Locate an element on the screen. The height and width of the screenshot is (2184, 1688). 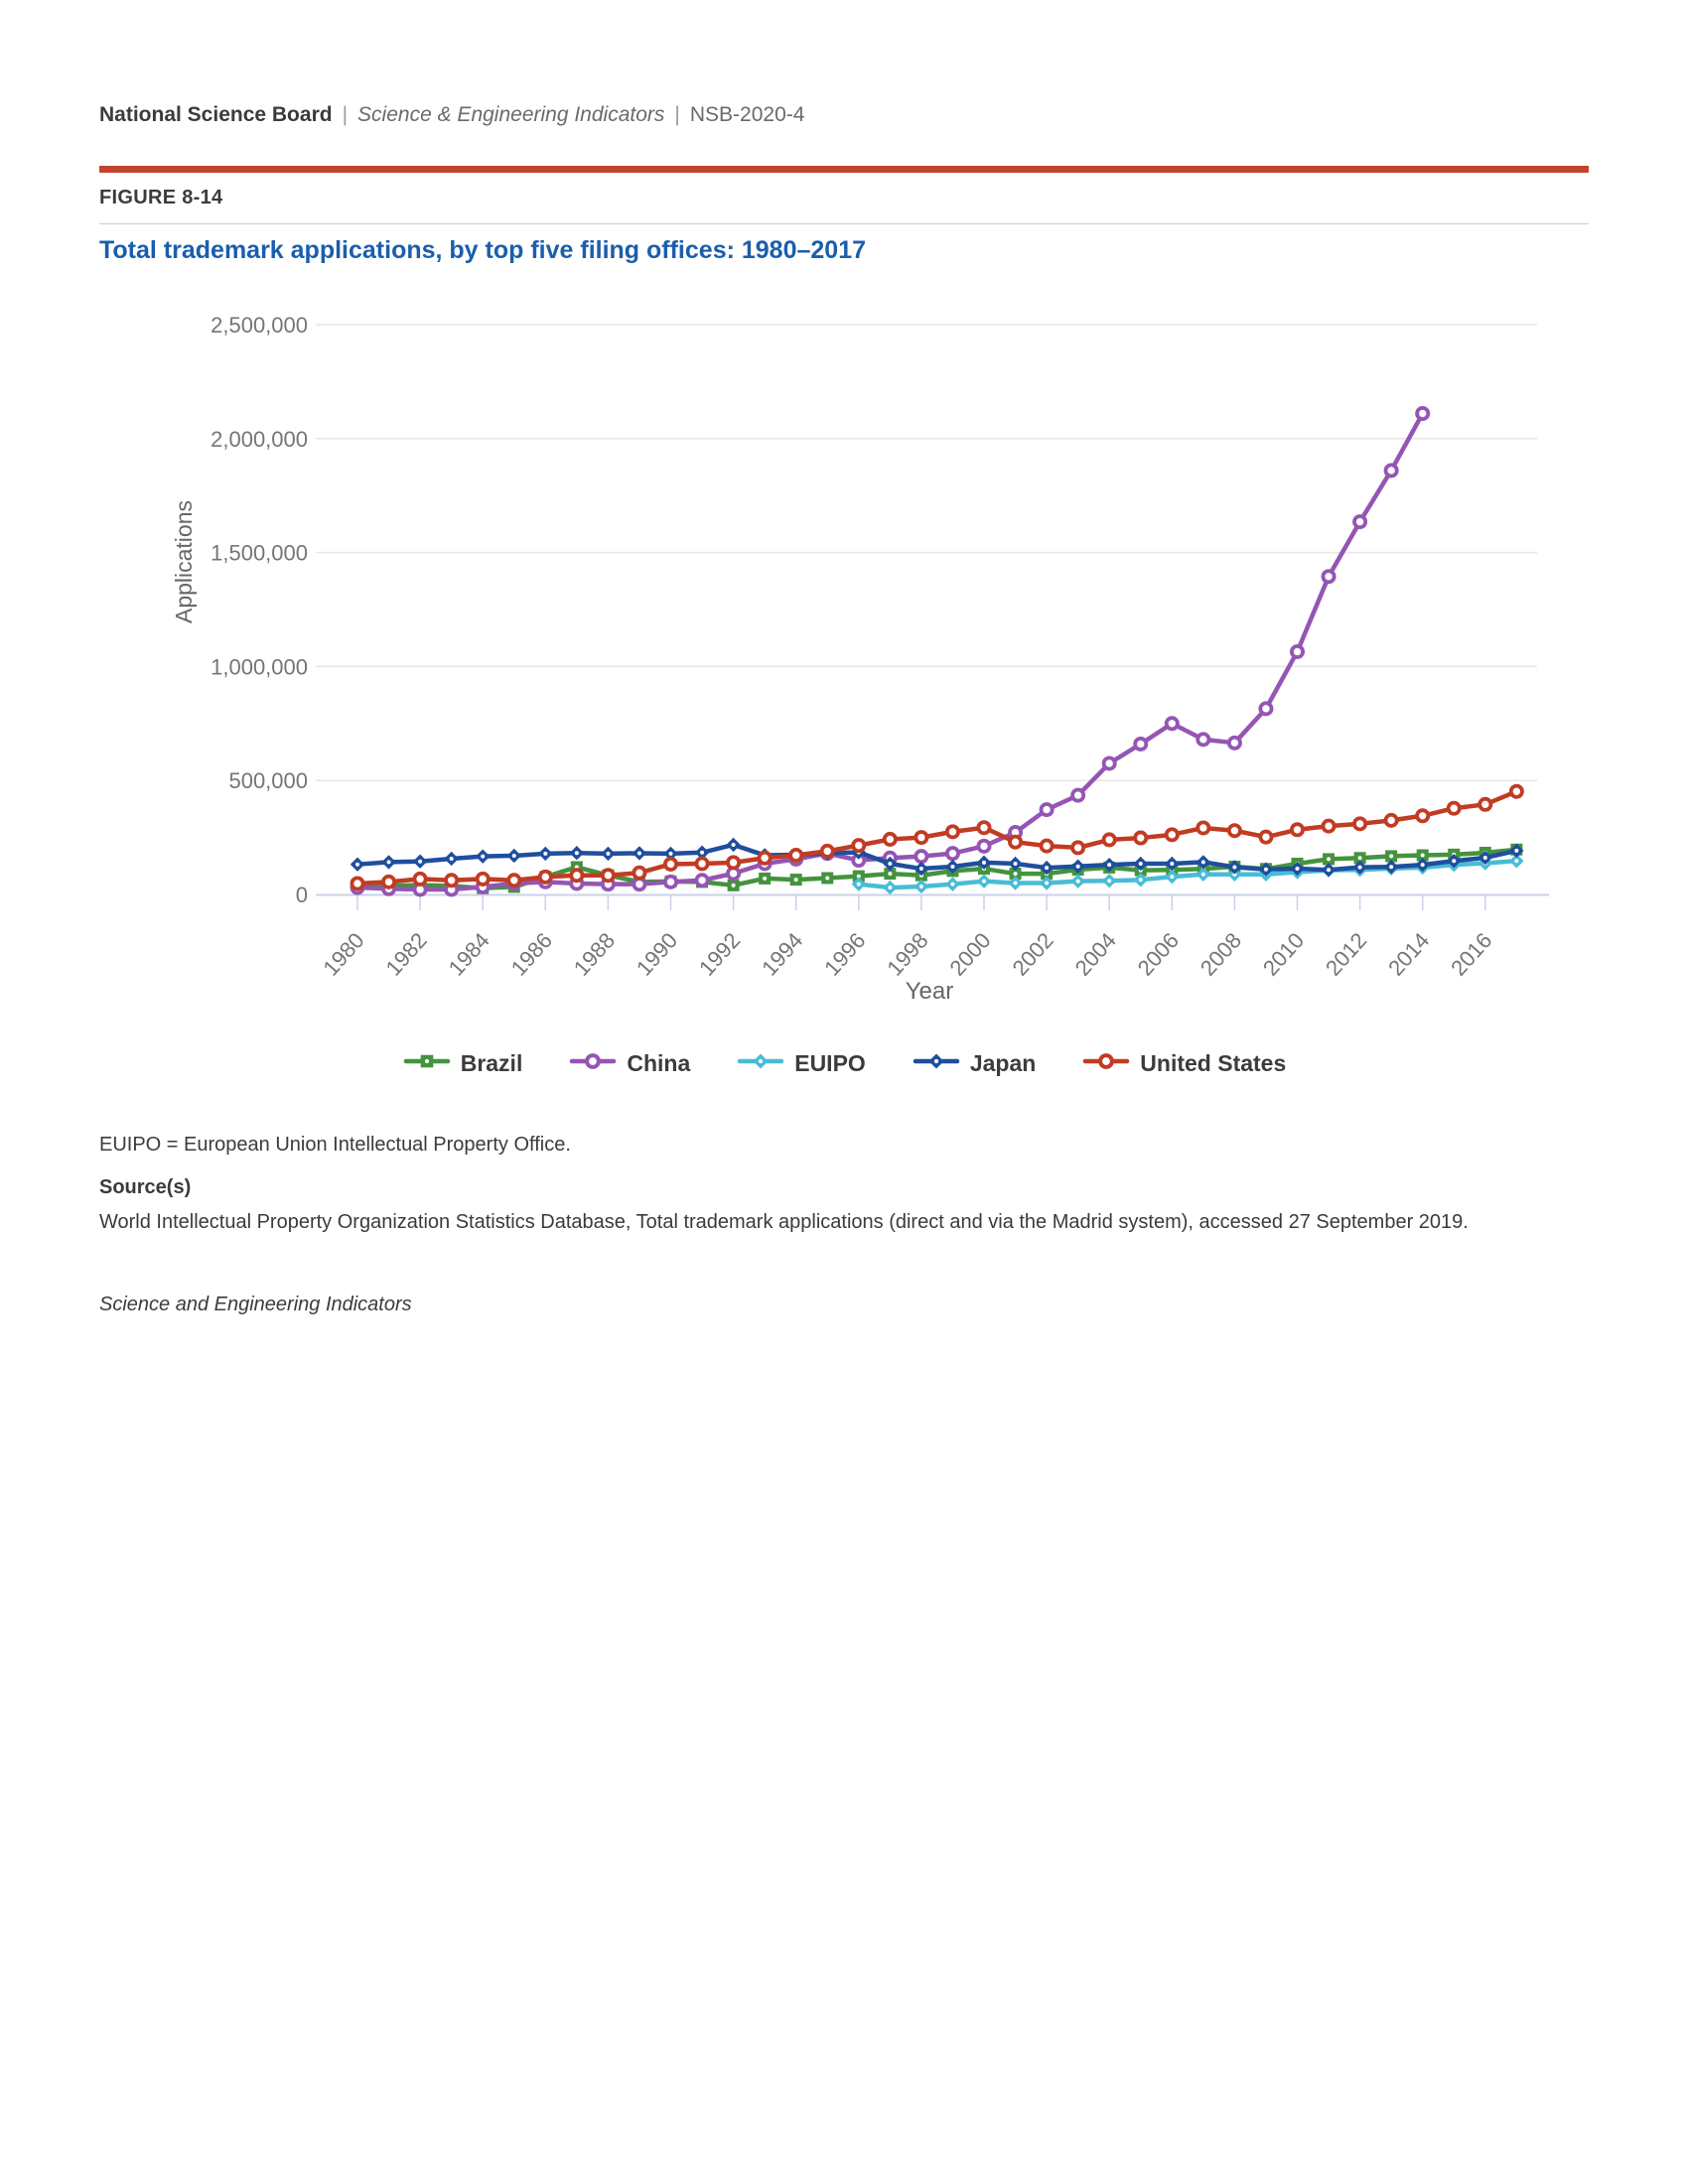
legend-marker-brazil-icon is located at coordinates (427, 1063).